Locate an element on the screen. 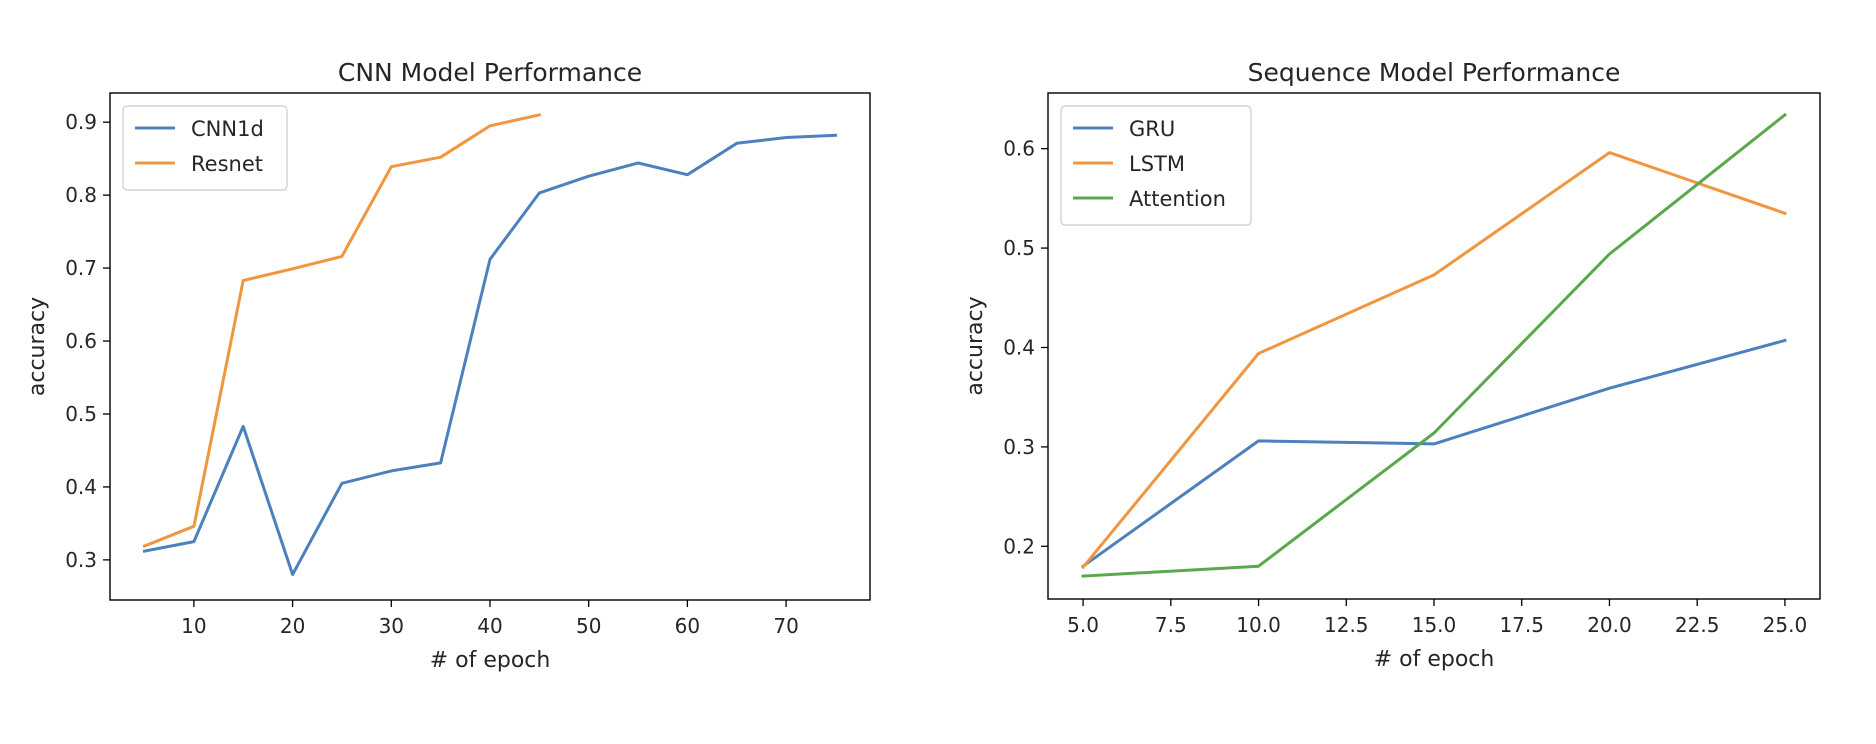 Image resolution: width=1876 pixels, height=744 pixels. x-tick-label: 50 is located at coordinates (588, 626).